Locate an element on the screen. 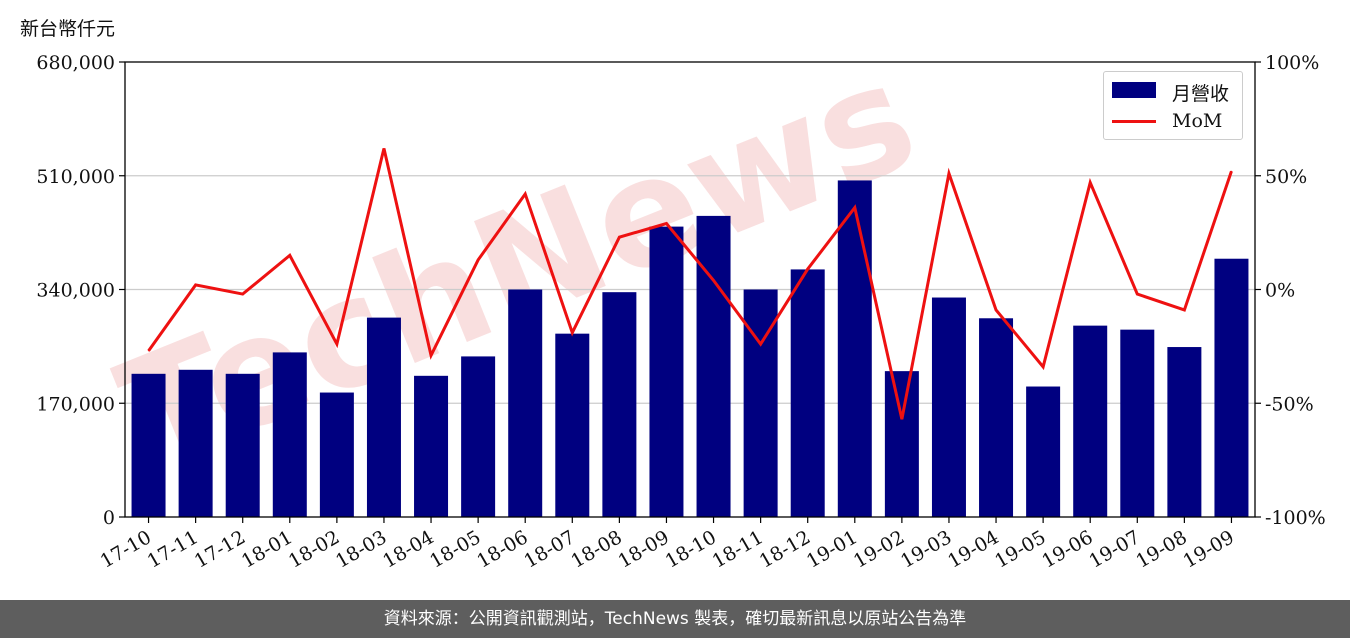 The image size is (1350, 638). x-tick-label: 18-12 is located at coordinates (785, 549).